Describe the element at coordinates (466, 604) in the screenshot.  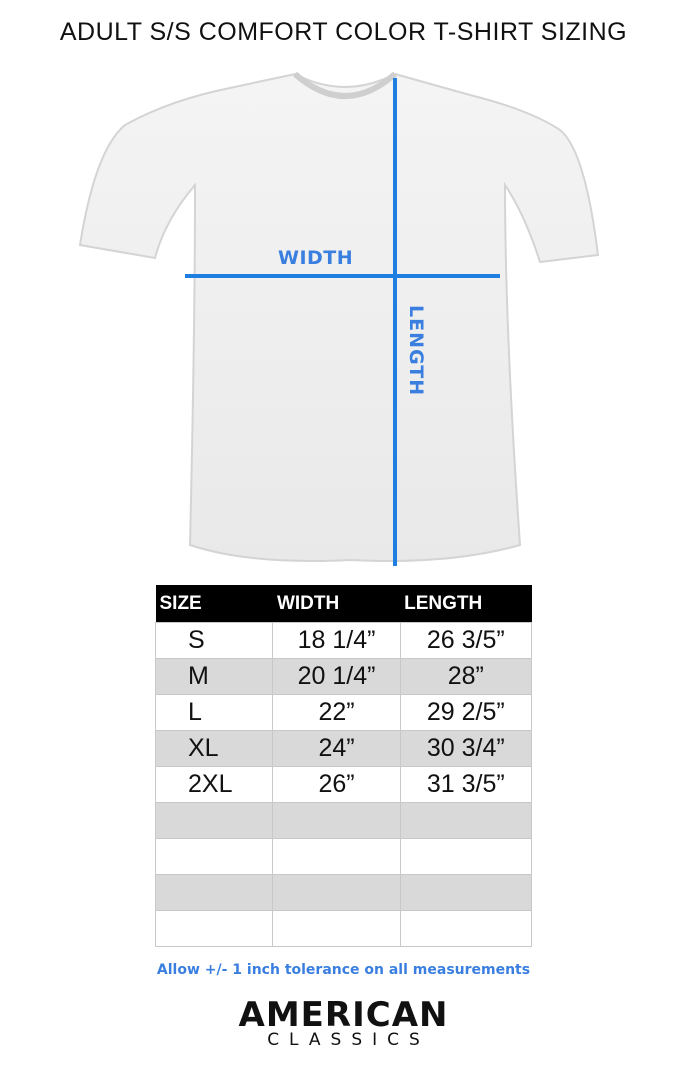
I see `header-length: LENGTH` at that location.